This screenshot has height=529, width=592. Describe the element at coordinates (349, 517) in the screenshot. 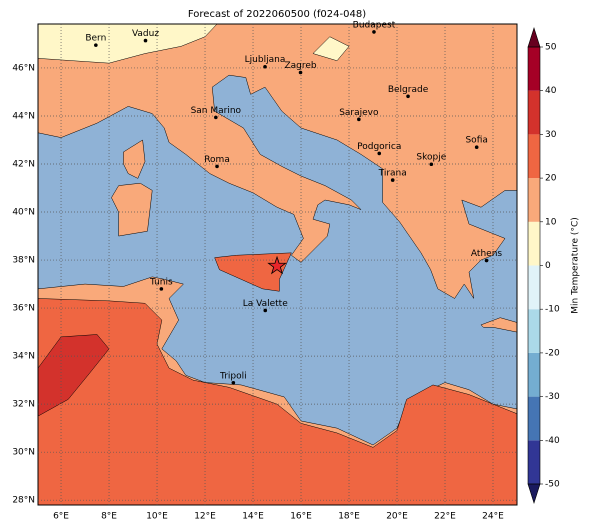

I see `x-tick-label: 18°E` at that location.